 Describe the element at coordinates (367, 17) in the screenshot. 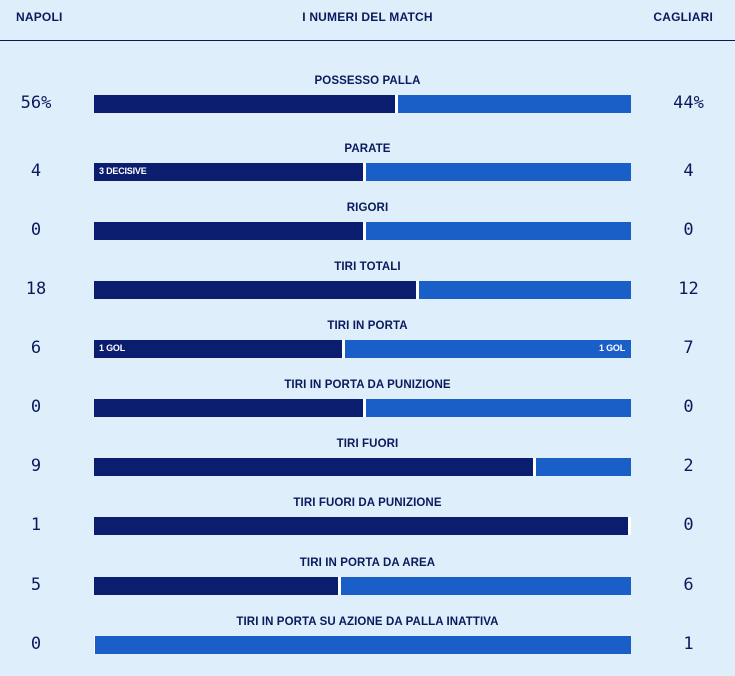

I see `page-title: I NUMERI DEL MATCH` at that location.